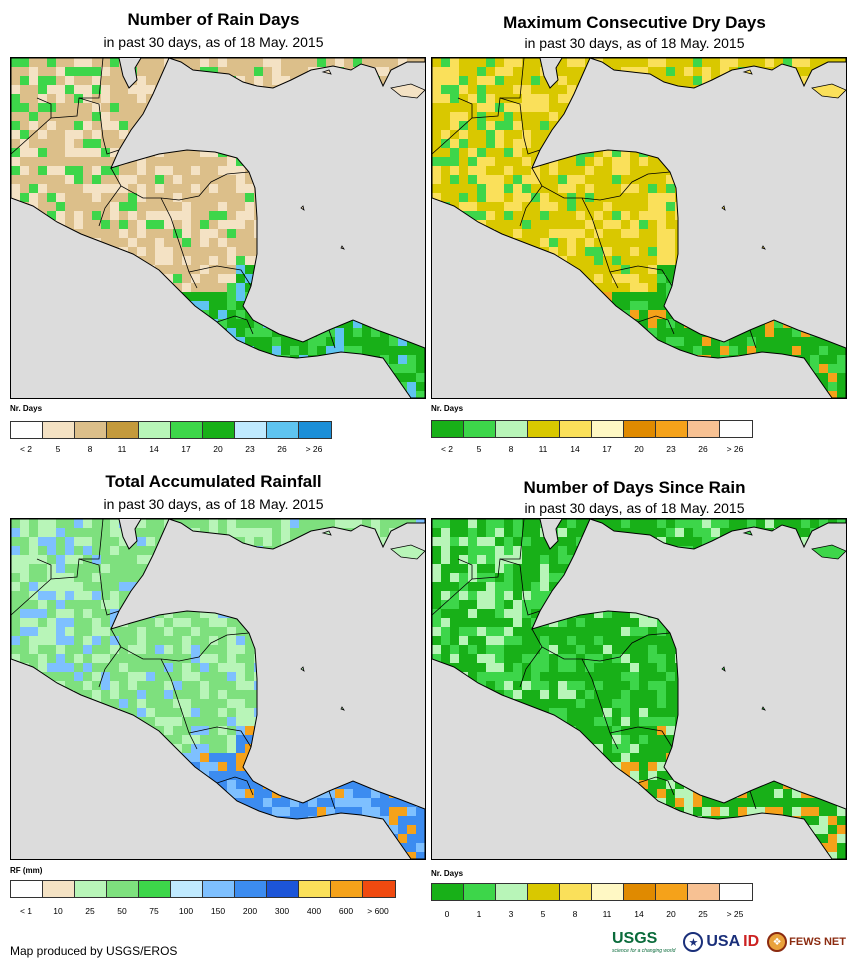 The height and width of the screenshot is (970, 854). What do you see at coordinates (621, 915) in the screenshot?
I see `legend-labels: 0 1 3 5 8 11 14 20 25 > 25` at bounding box center [621, 915].